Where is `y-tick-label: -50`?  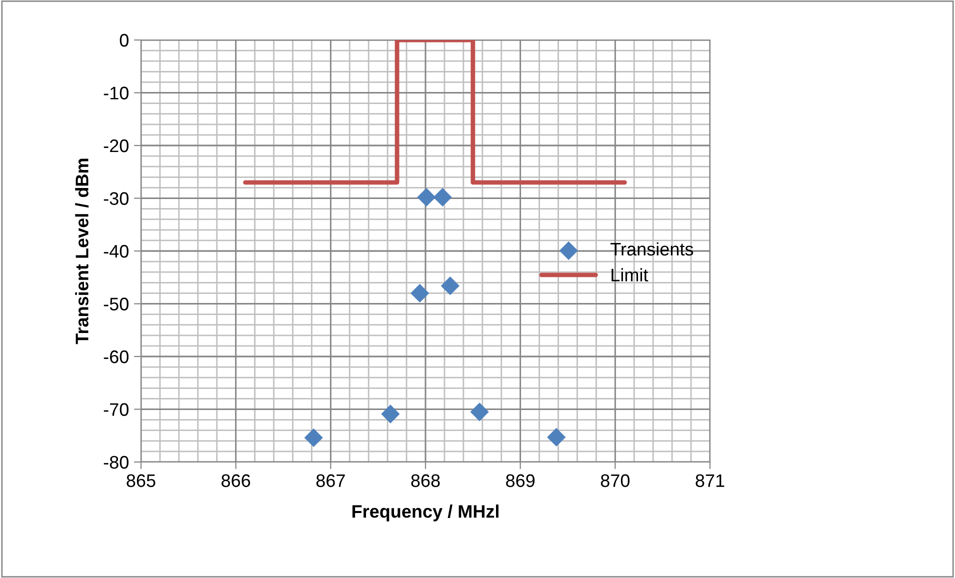
y-tick-label: -50 is located at coordinates (116, 304).